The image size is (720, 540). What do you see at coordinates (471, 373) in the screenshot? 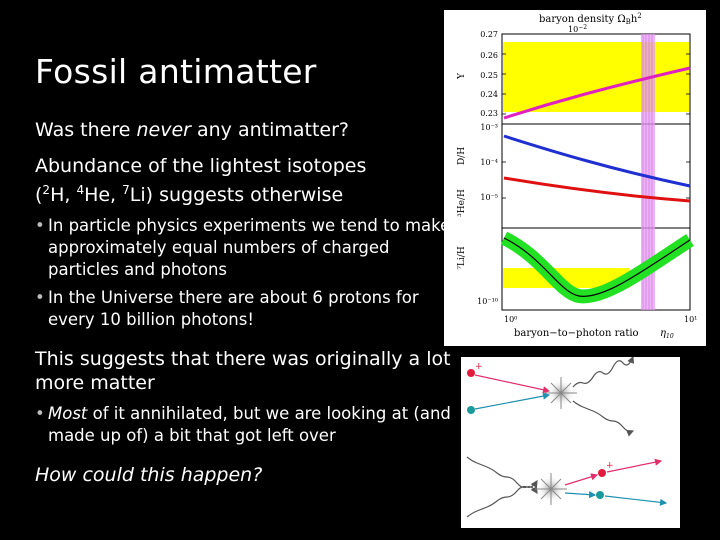
I see `antiparticle-icon` at bounding box center [471, 373].